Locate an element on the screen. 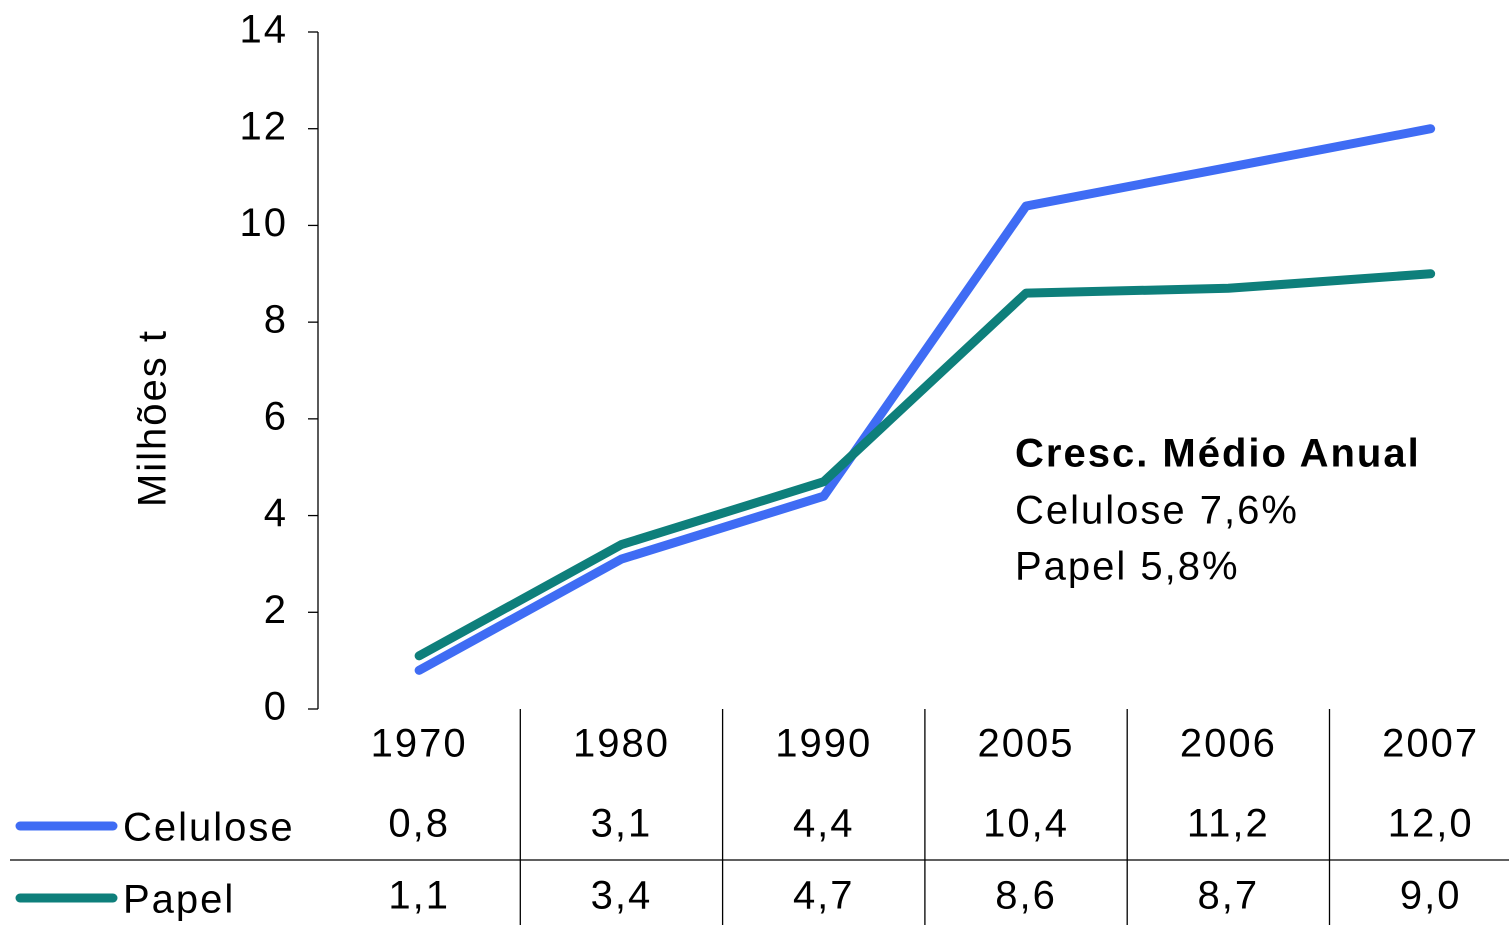 The height and width of the screenshot is (925, 1509). annotation-line: Papel 5,8% is located at coordinates (1127, 567).